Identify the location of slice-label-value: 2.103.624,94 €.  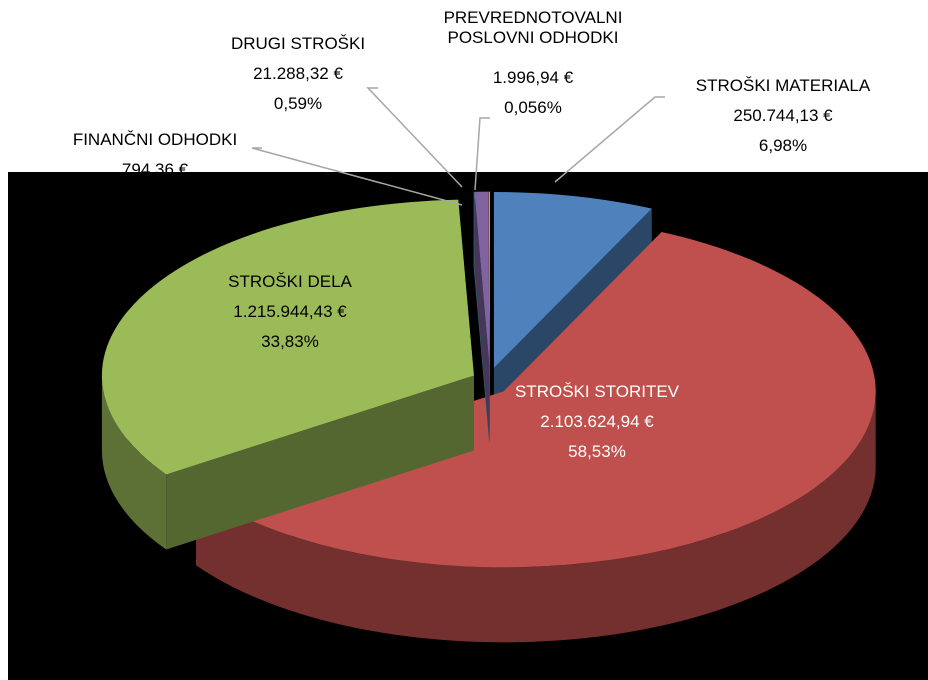
(597, 421).